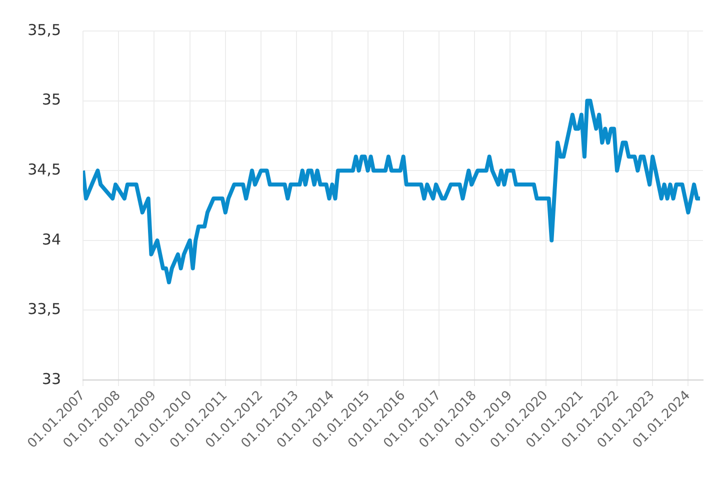 This screenshot has height=478, width=706. I want to click on y-tick-label: 33, so click(51, 379).